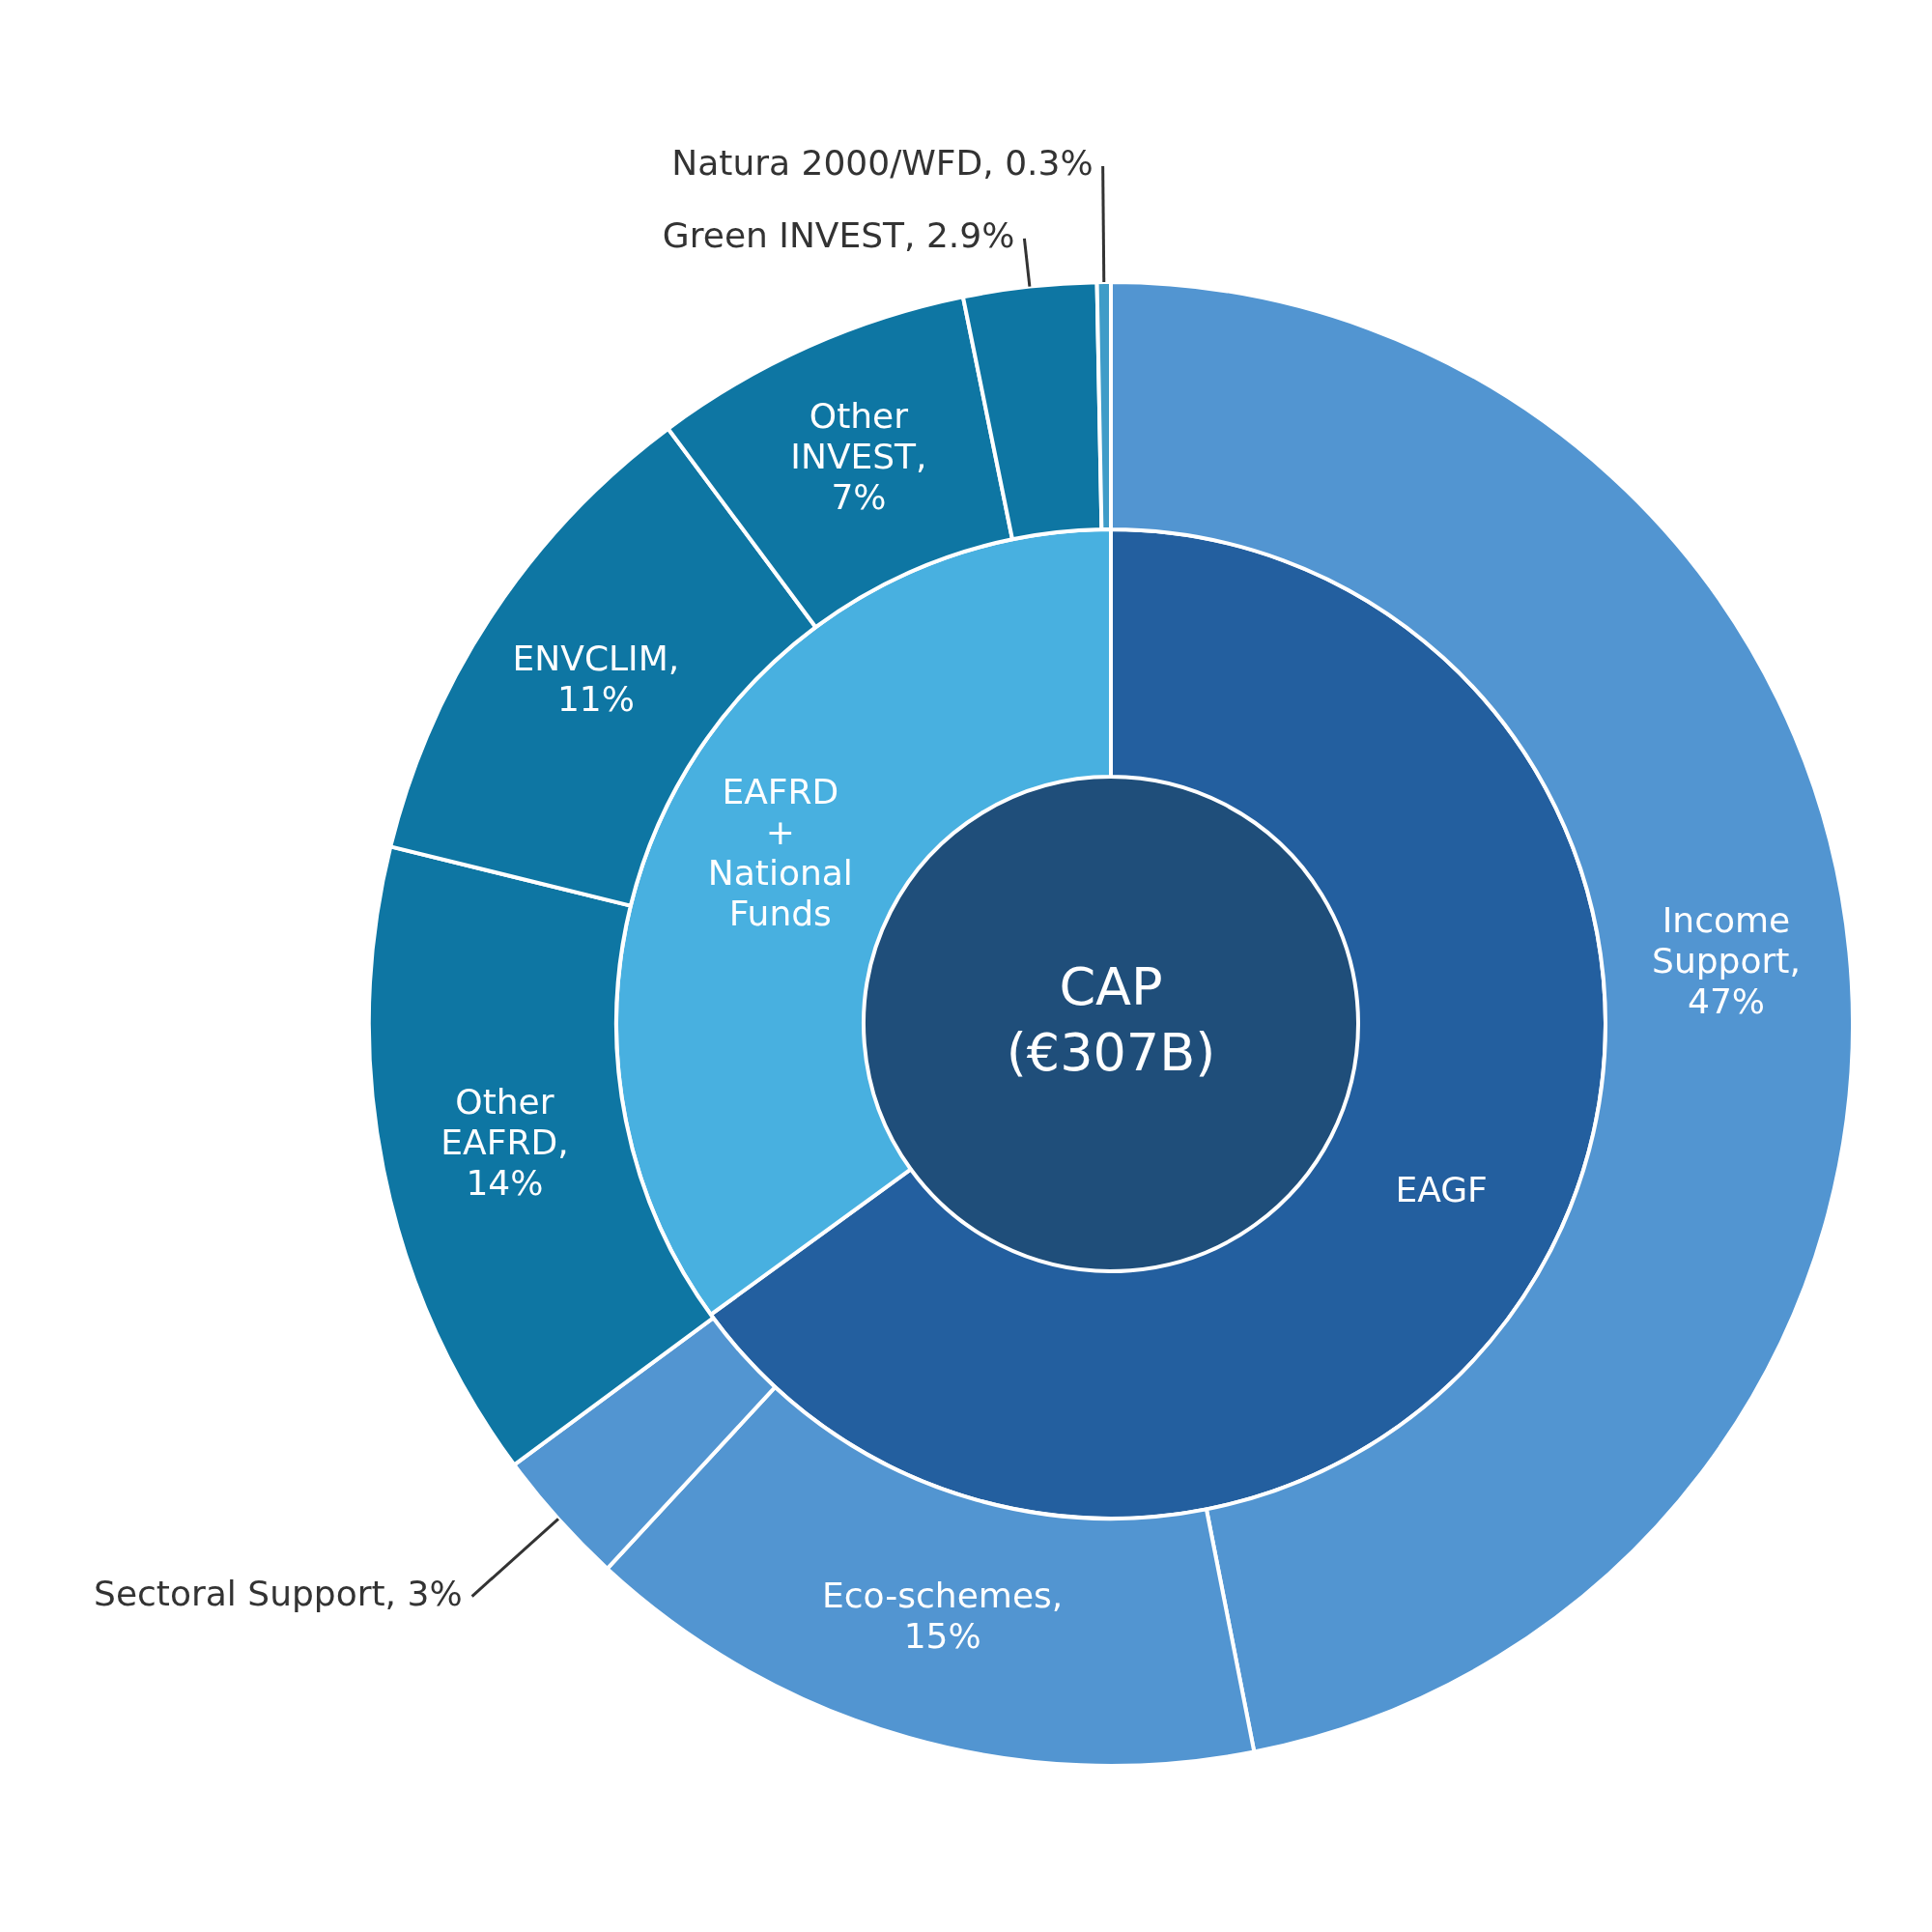 The height and width of the screenshot is (1932, 1932). I want to click on data-label: ENVCLIM, 11%, so click(596, 679).